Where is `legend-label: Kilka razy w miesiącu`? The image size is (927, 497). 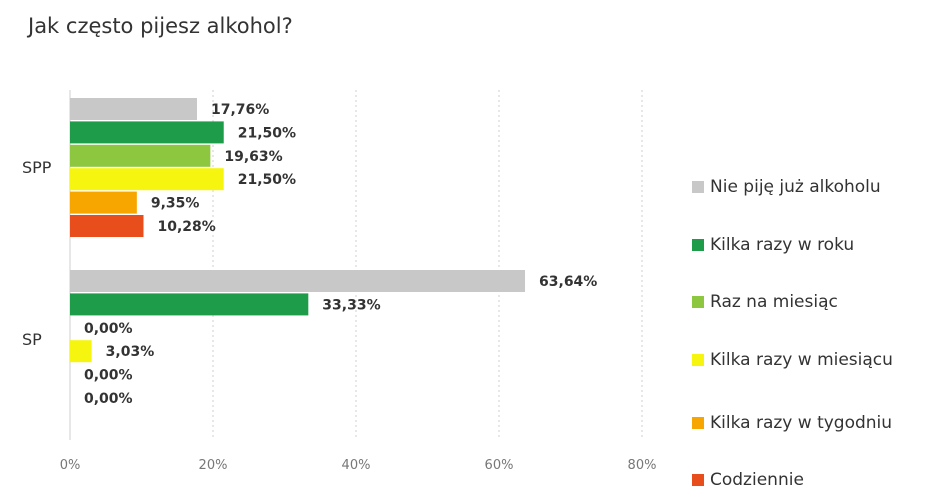 legend-label: Kilka razy w miesiącu is located at coordinates (801, 360).